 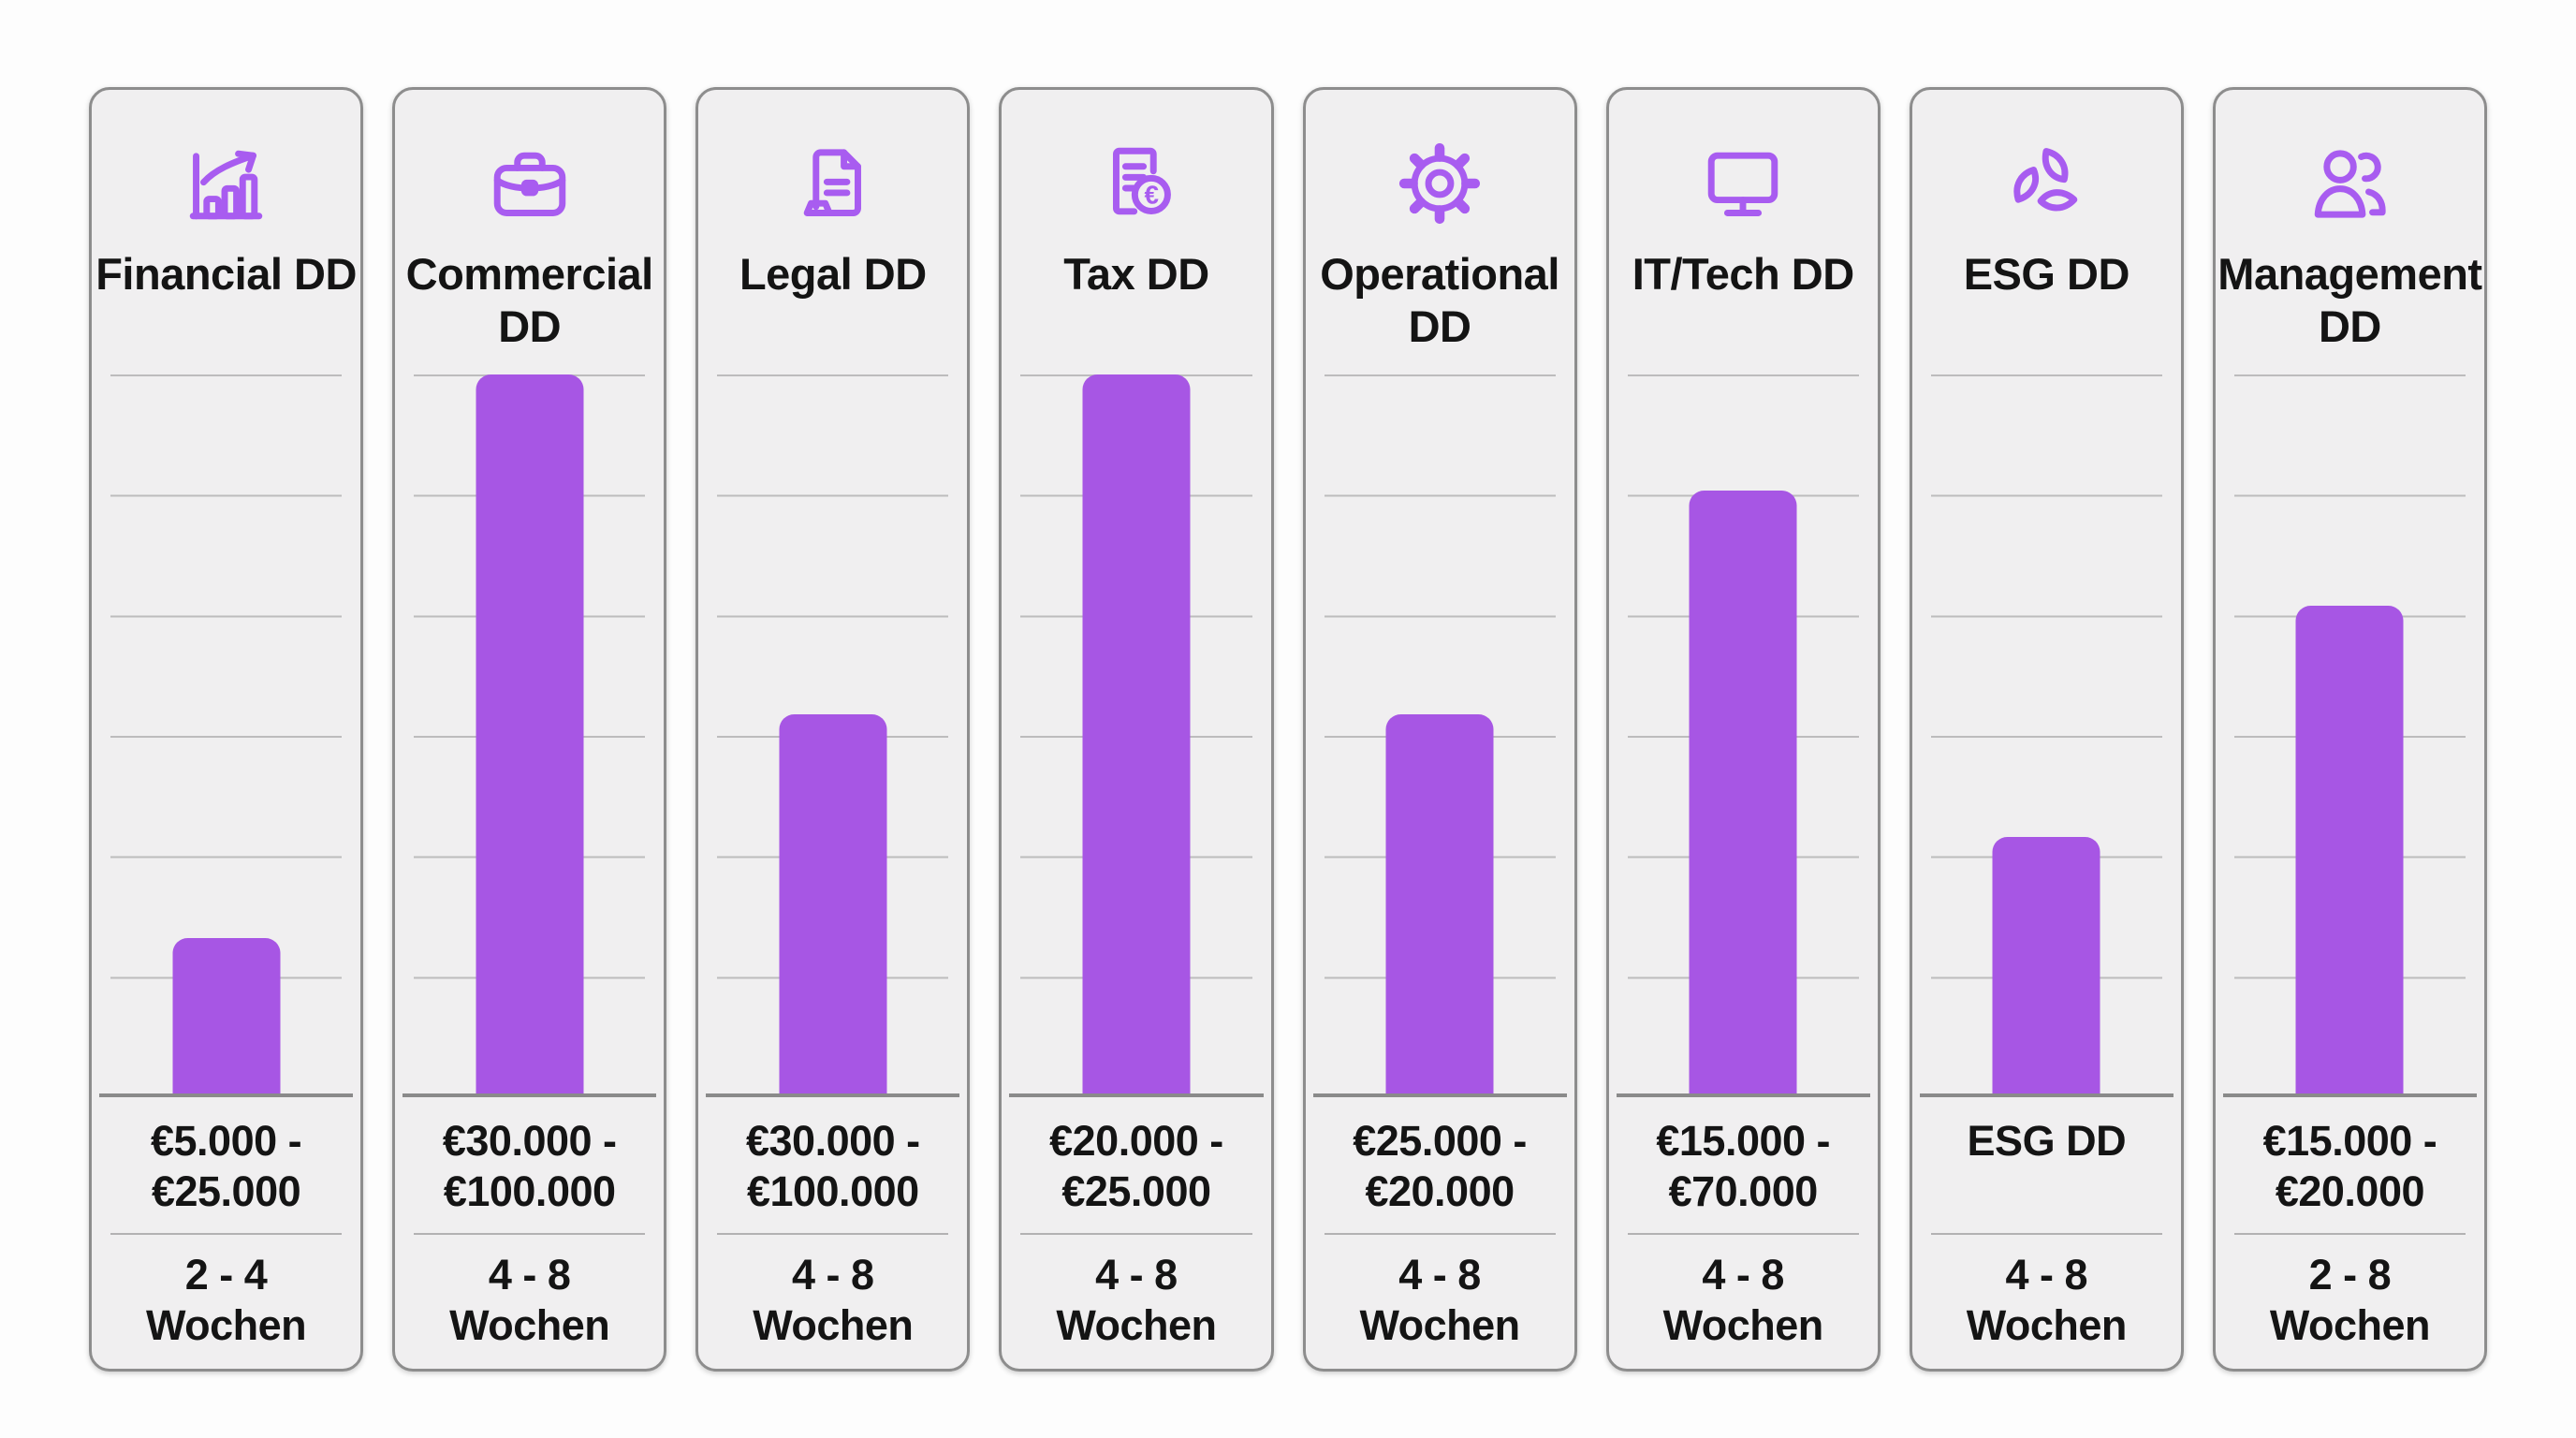 What do you see at coordinates (833, 274) in the screenshot?
I see `card-title: Legal DD` at bounding box center [833, 274].